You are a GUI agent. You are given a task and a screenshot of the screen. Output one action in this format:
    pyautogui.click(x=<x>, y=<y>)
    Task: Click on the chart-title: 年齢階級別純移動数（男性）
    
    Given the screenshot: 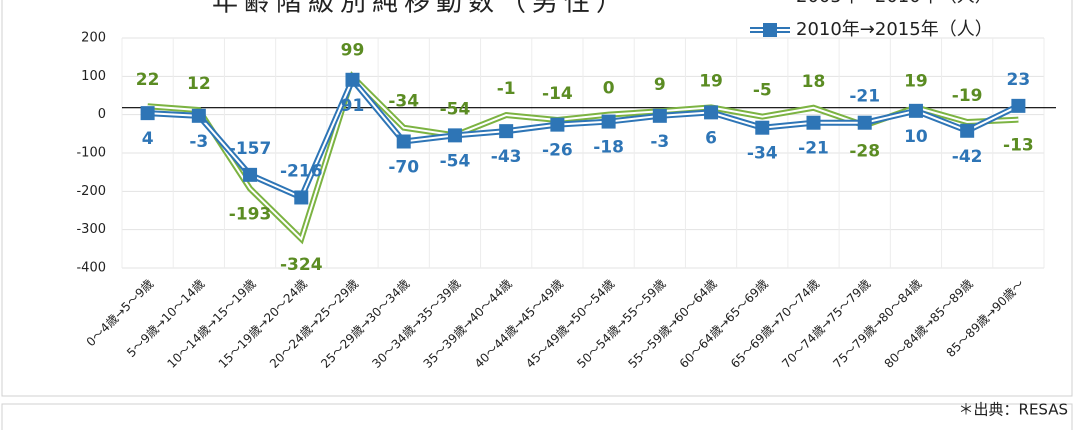 What is the action you would take?
    pyautogui.click(x=420, y=9)
    